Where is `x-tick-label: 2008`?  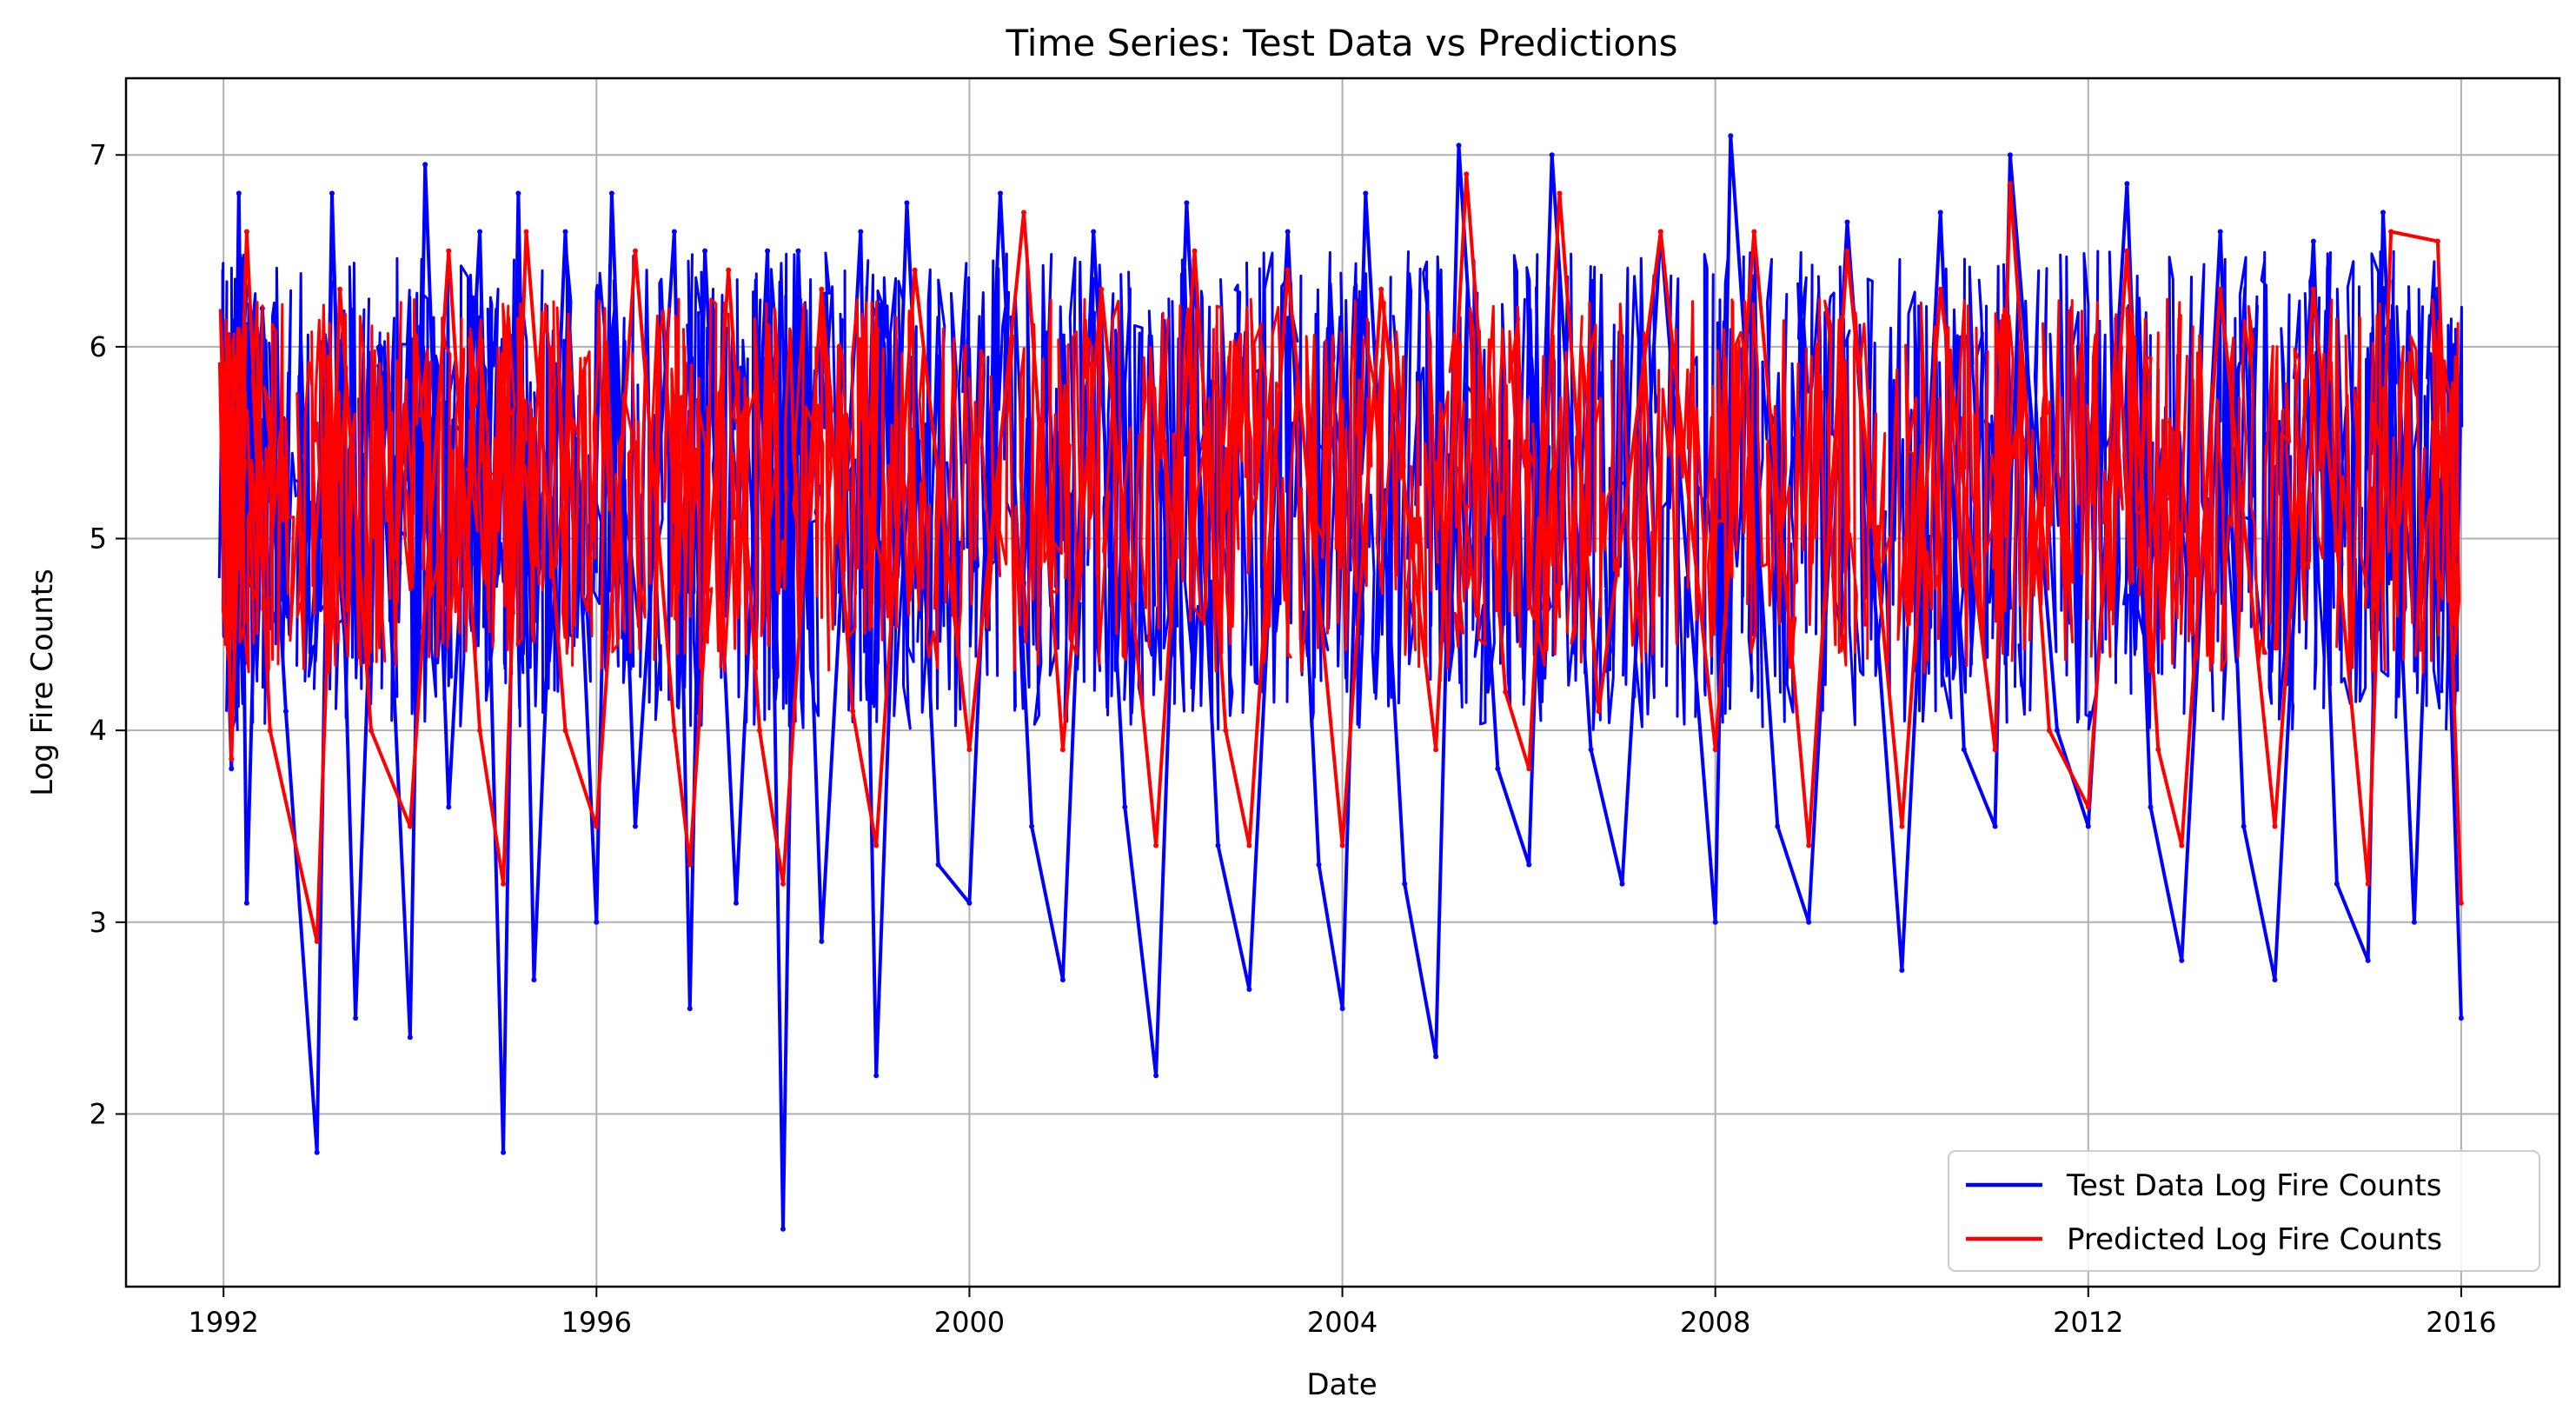 x-tick-label: 2008 is located at coordinates (1715, 1322).